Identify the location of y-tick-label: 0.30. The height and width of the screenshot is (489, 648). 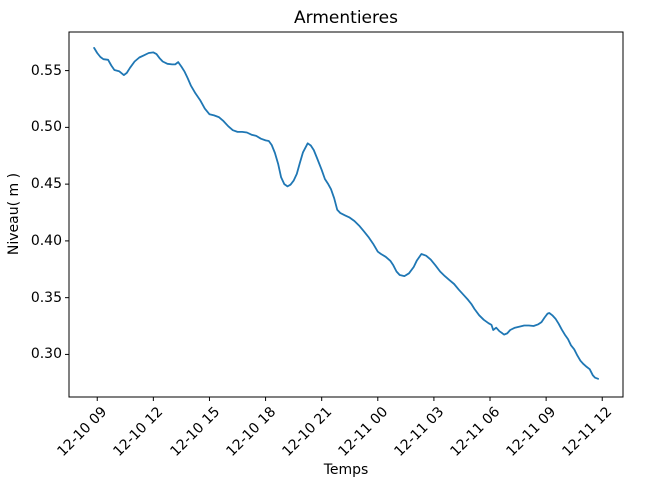
(46, 354).